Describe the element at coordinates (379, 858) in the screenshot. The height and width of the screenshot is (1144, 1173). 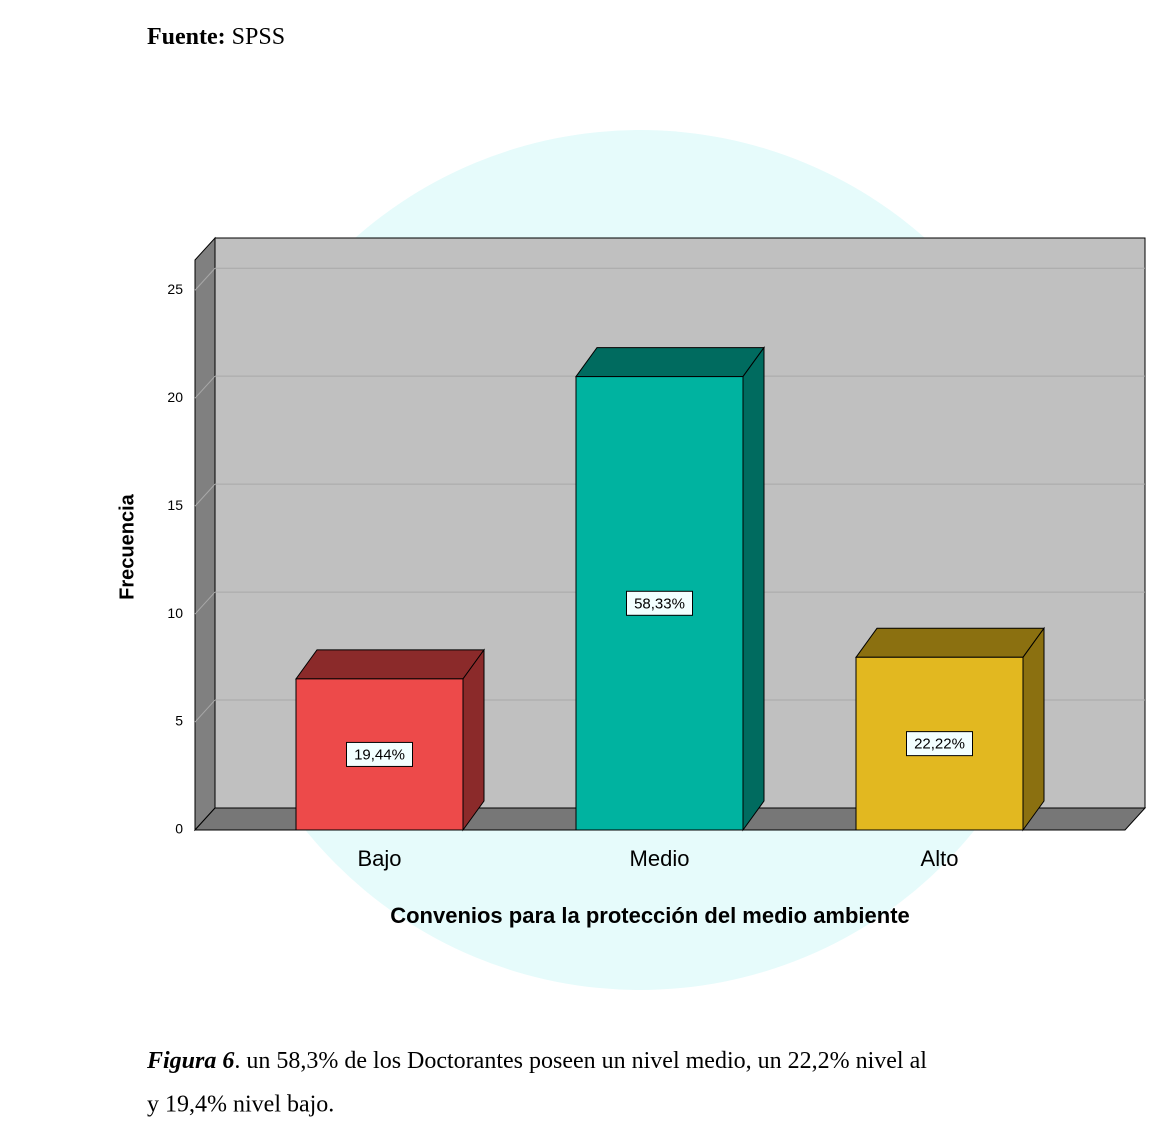
I see `x-tick-label: Bajo` at that location.